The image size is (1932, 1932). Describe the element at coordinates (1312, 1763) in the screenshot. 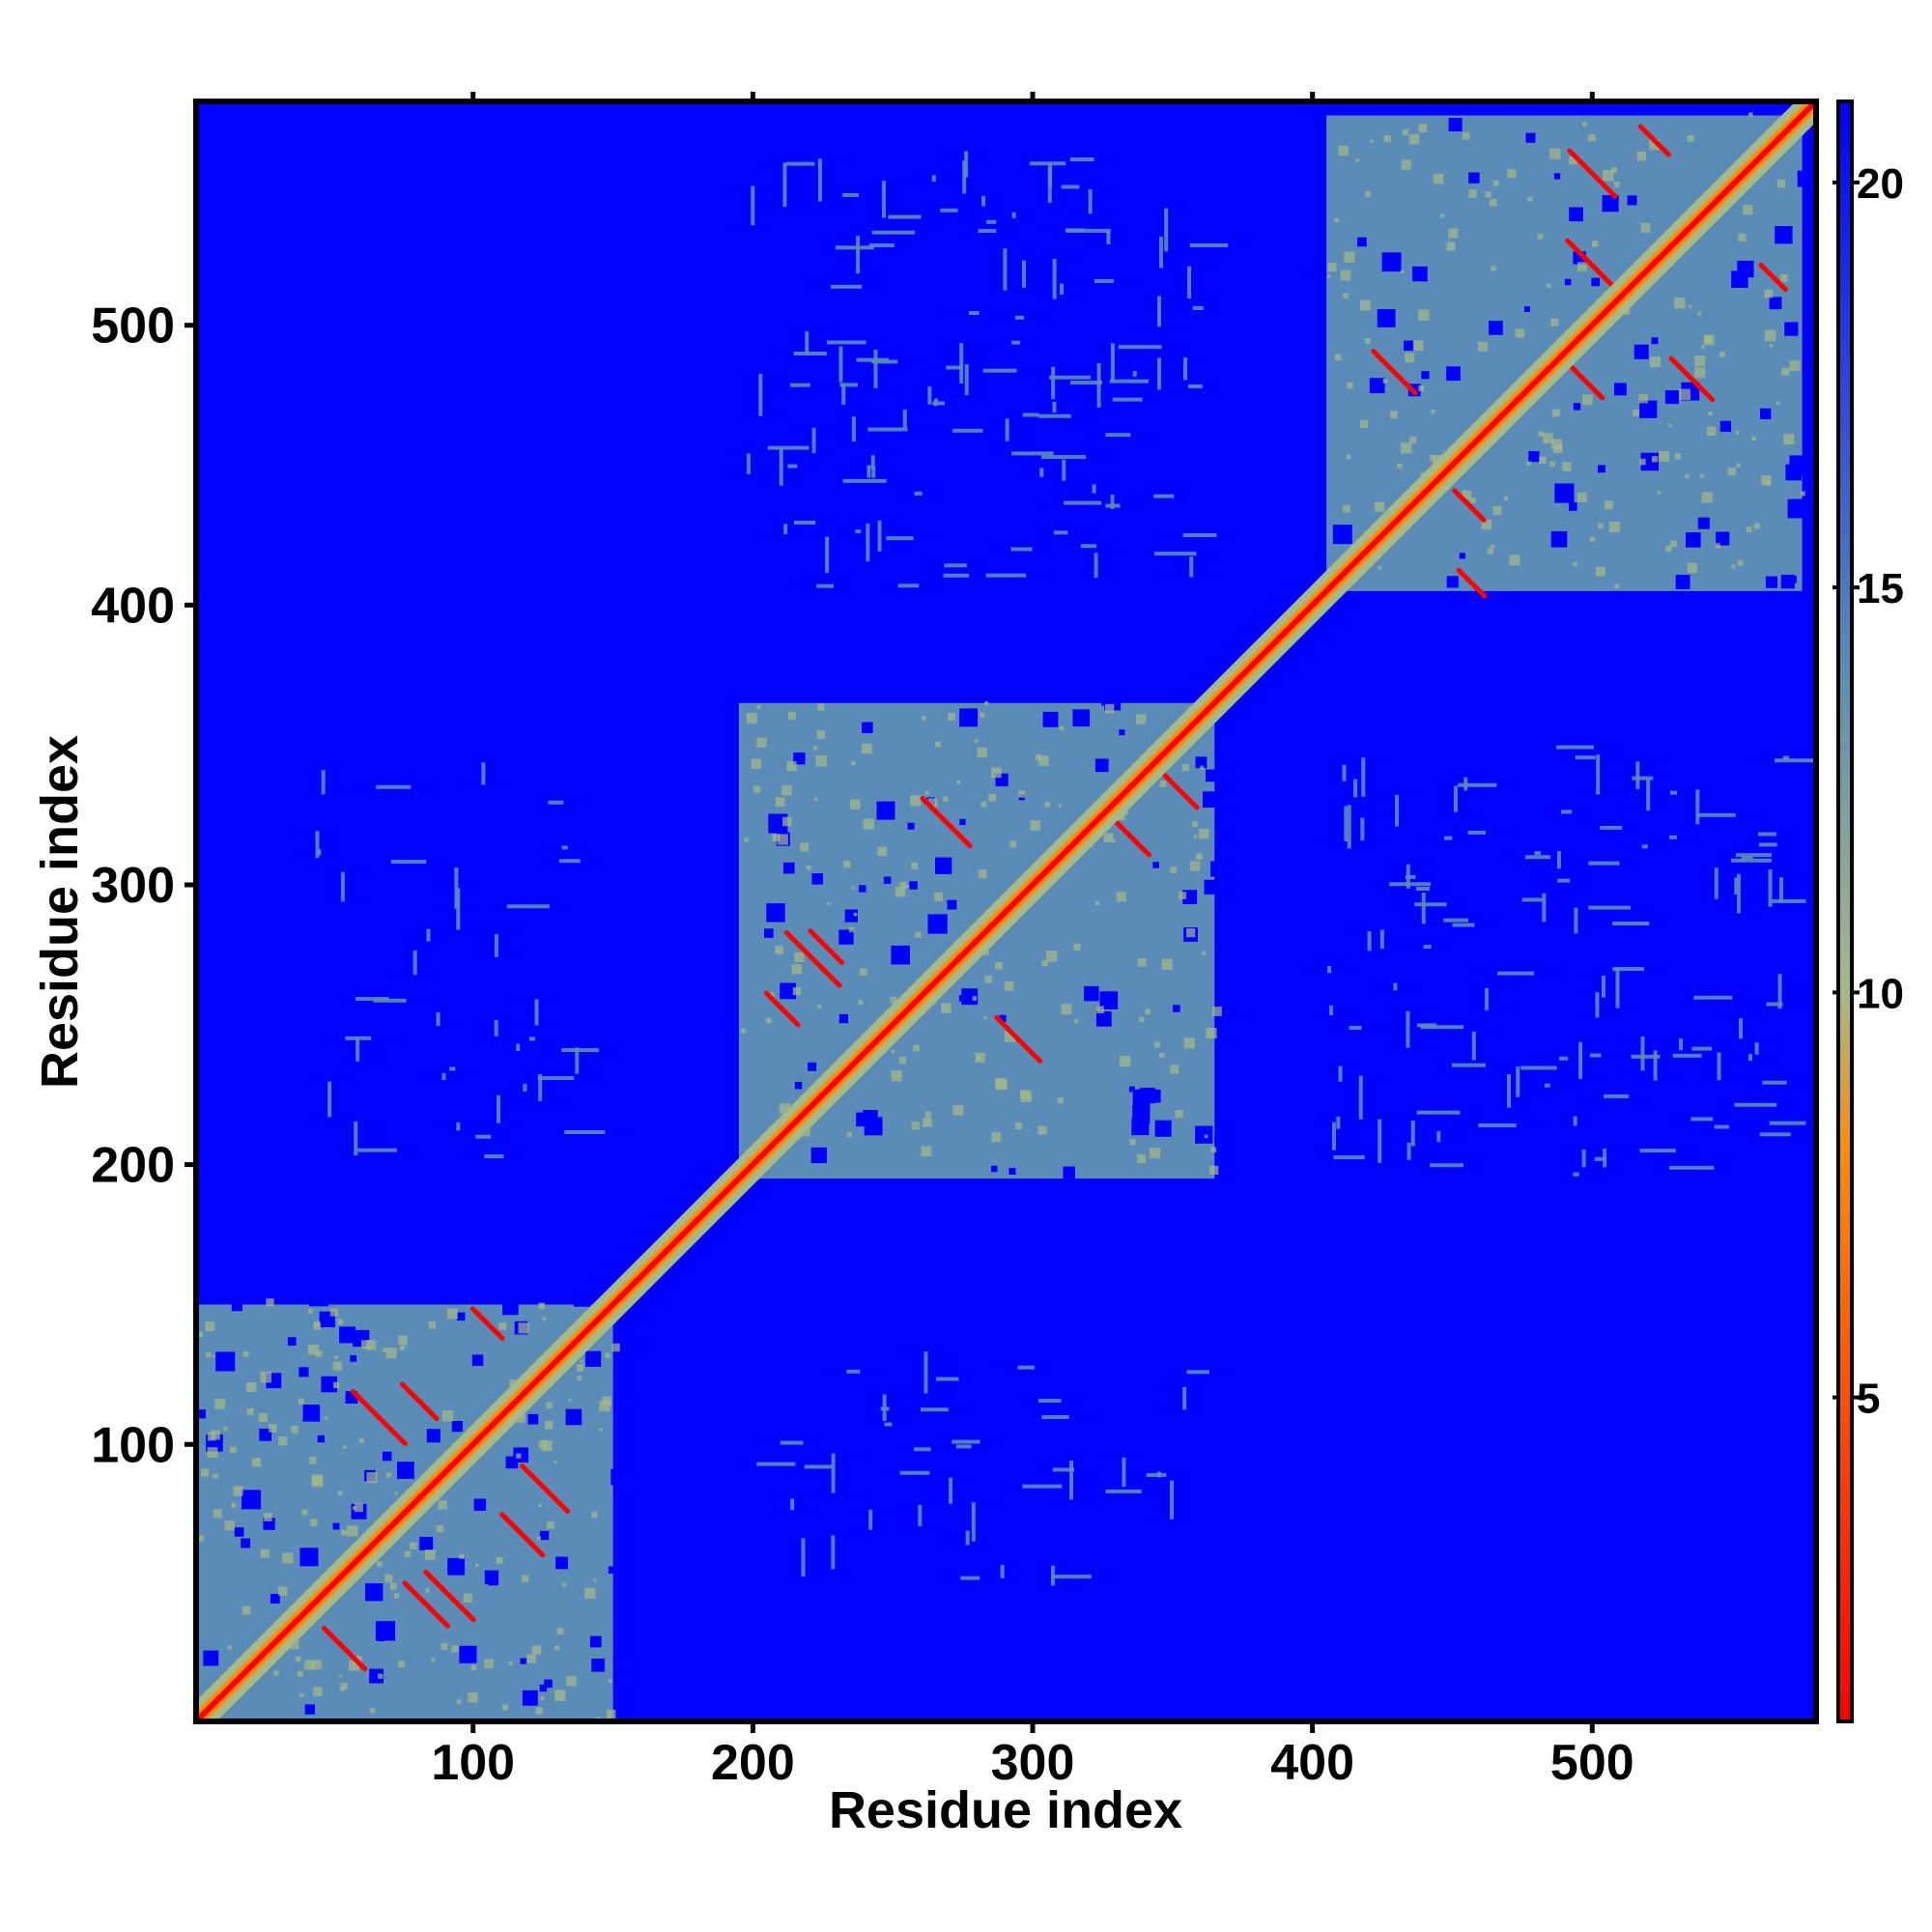

I see `x-tick-label: 400` at that location.